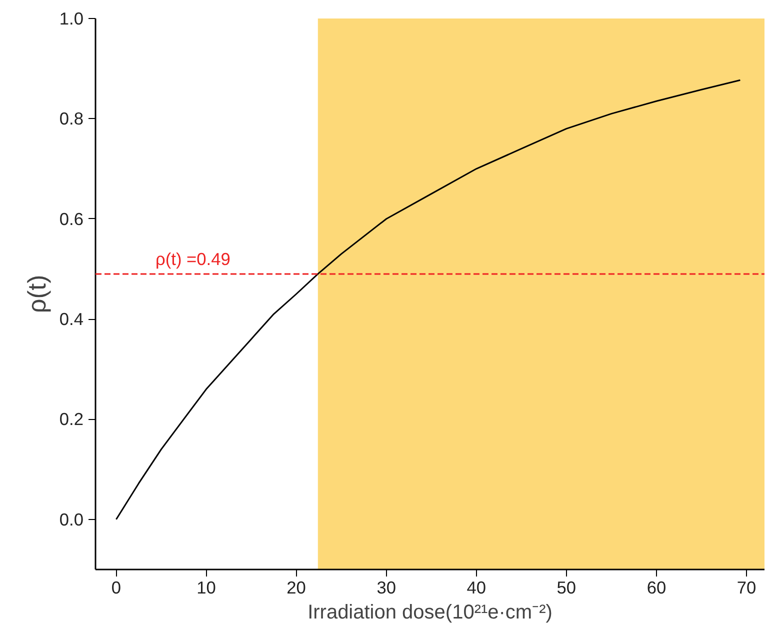 Image resolution: width=766 pixels, height=639 pixels. Describe the element at coordinates (71, 419) in the screenshot. I see `y-tick-label: 0.2` at that location.